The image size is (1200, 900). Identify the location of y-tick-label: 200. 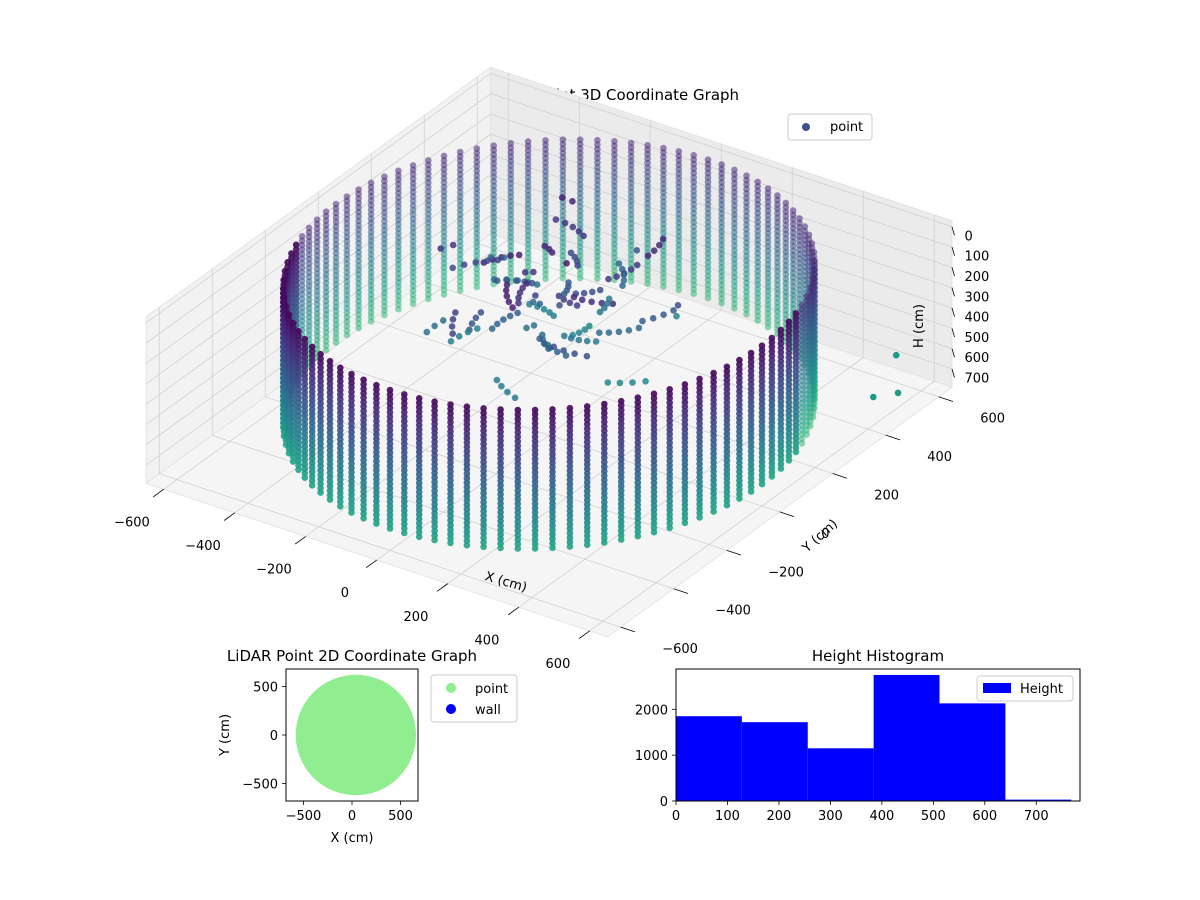
(886, 495).